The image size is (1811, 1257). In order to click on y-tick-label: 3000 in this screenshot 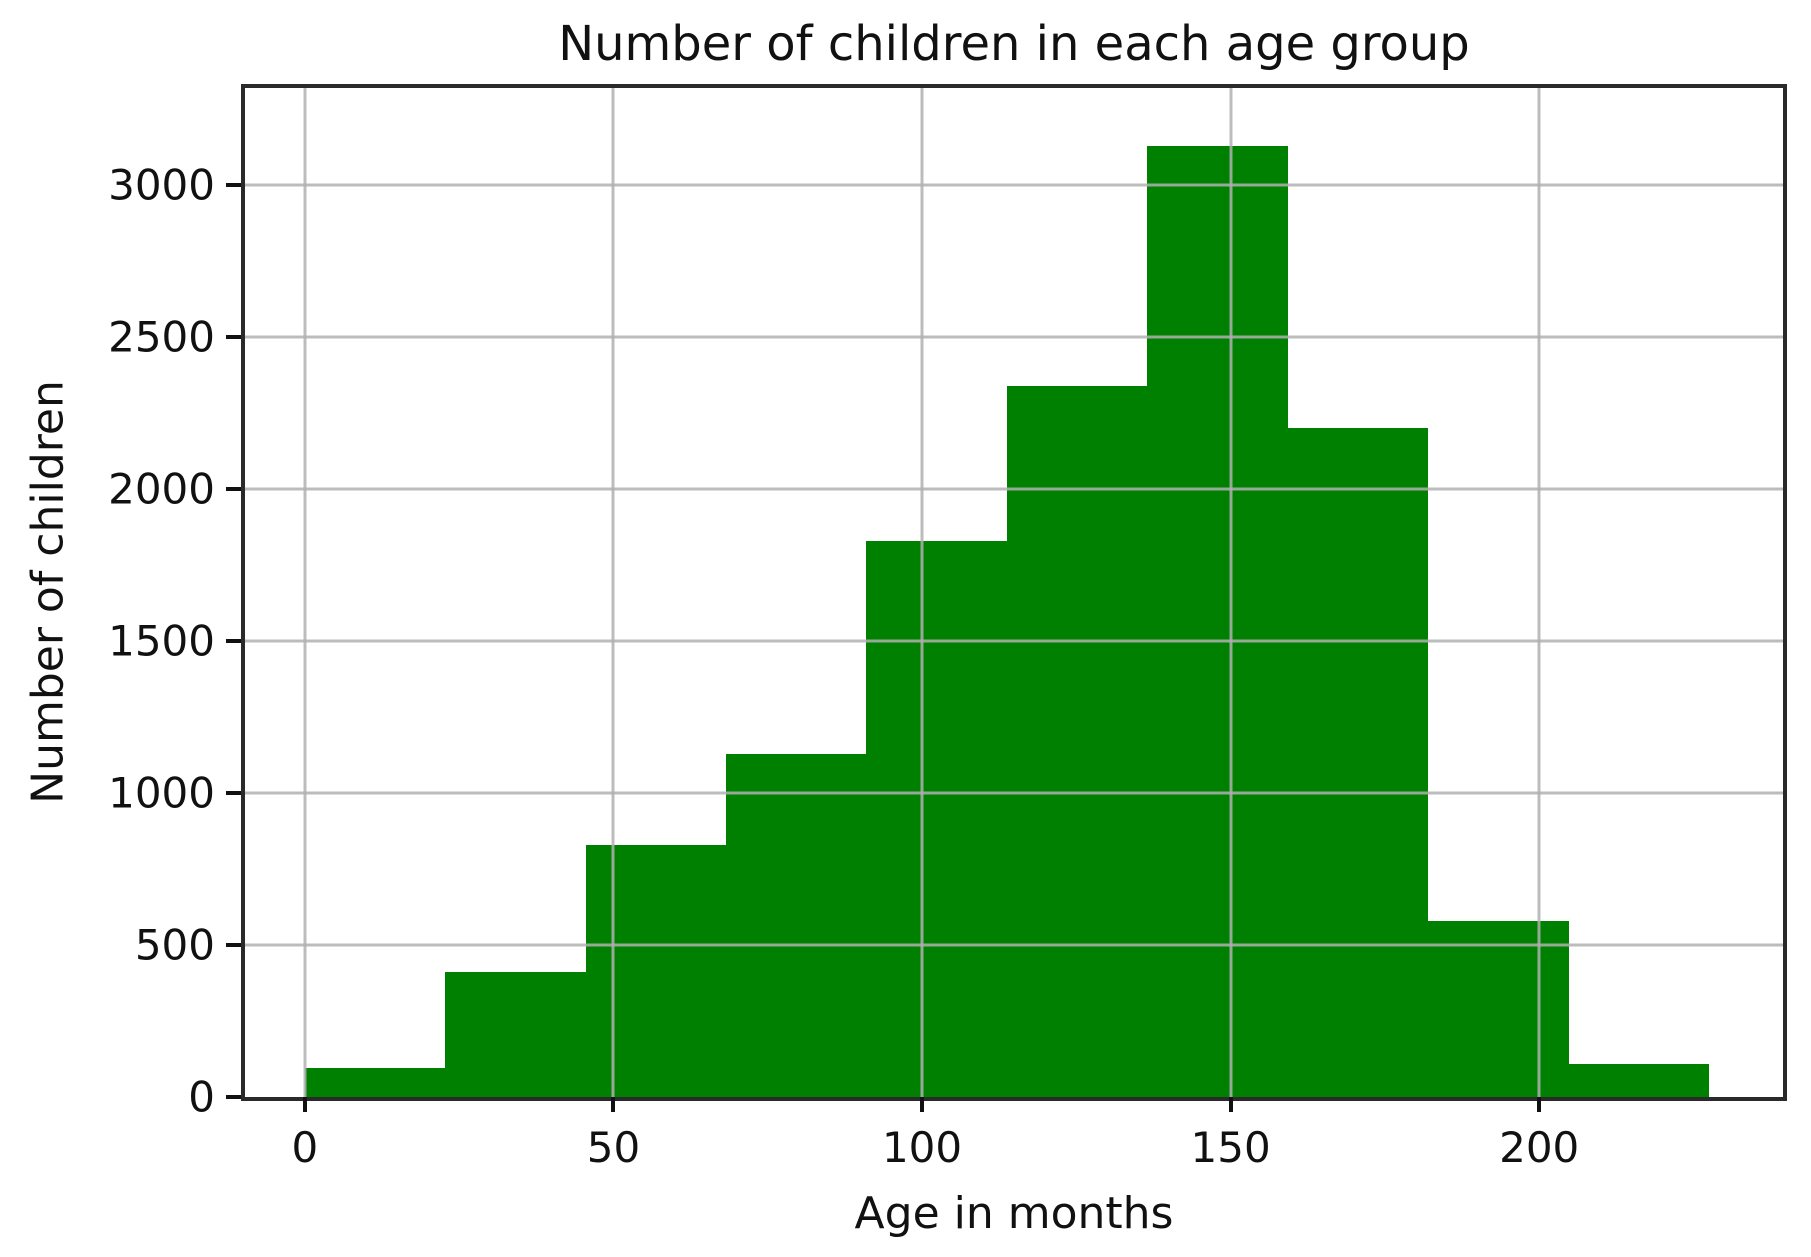, I will do `click(161, 185)`.